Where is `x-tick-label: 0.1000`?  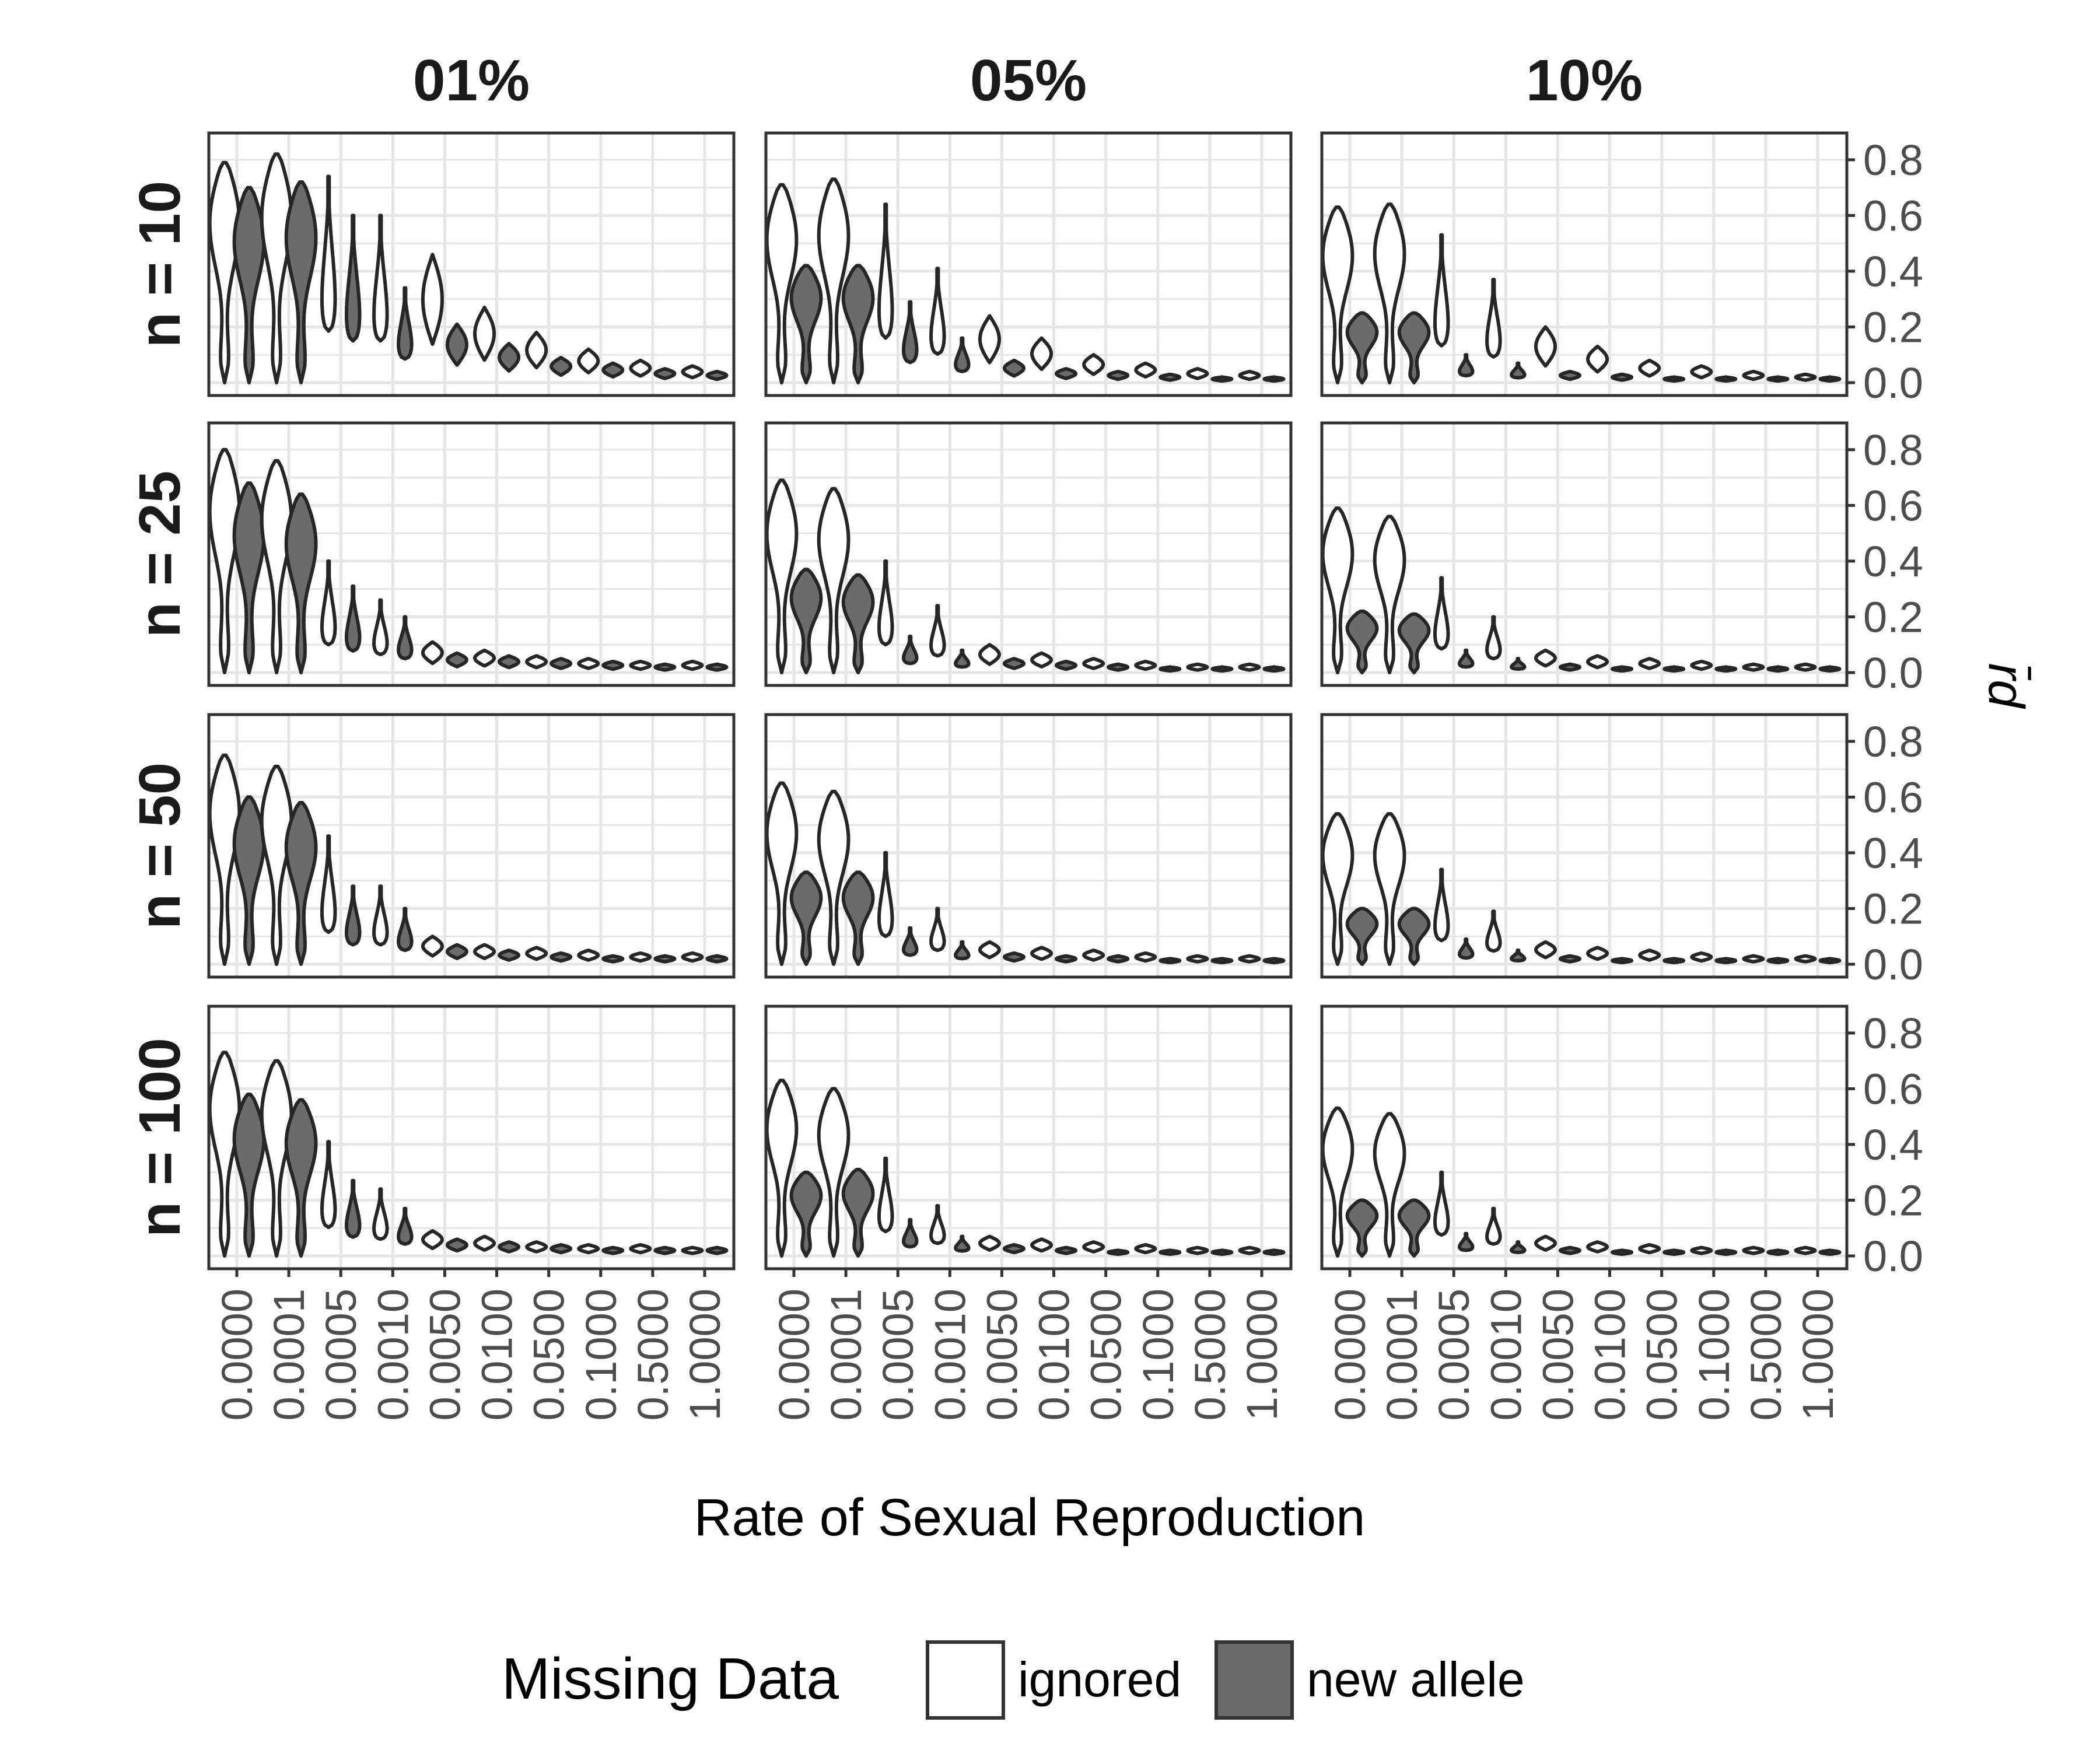 x-tick-label: 0.1000 is located at coordinates (1158, 1354).